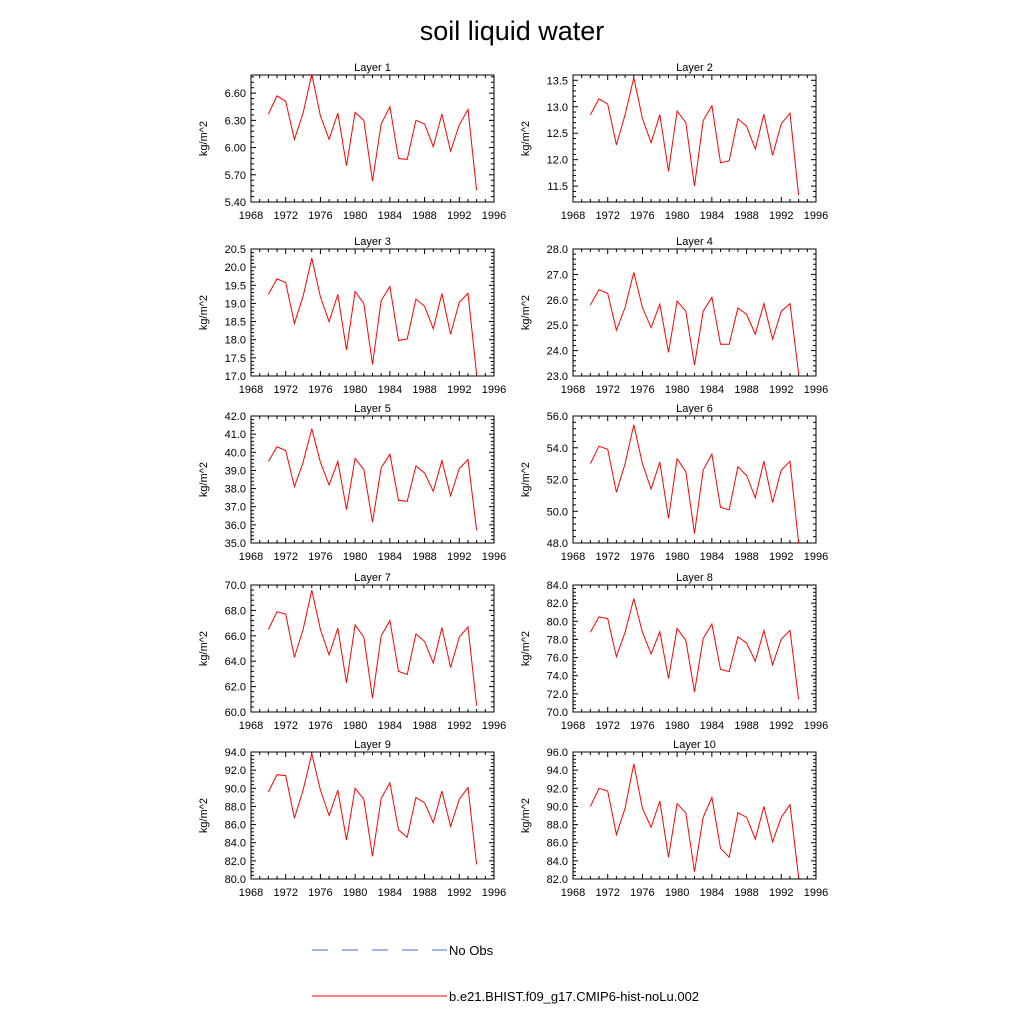  I want to click on panel-title: Layer 10, so click(694, 745).